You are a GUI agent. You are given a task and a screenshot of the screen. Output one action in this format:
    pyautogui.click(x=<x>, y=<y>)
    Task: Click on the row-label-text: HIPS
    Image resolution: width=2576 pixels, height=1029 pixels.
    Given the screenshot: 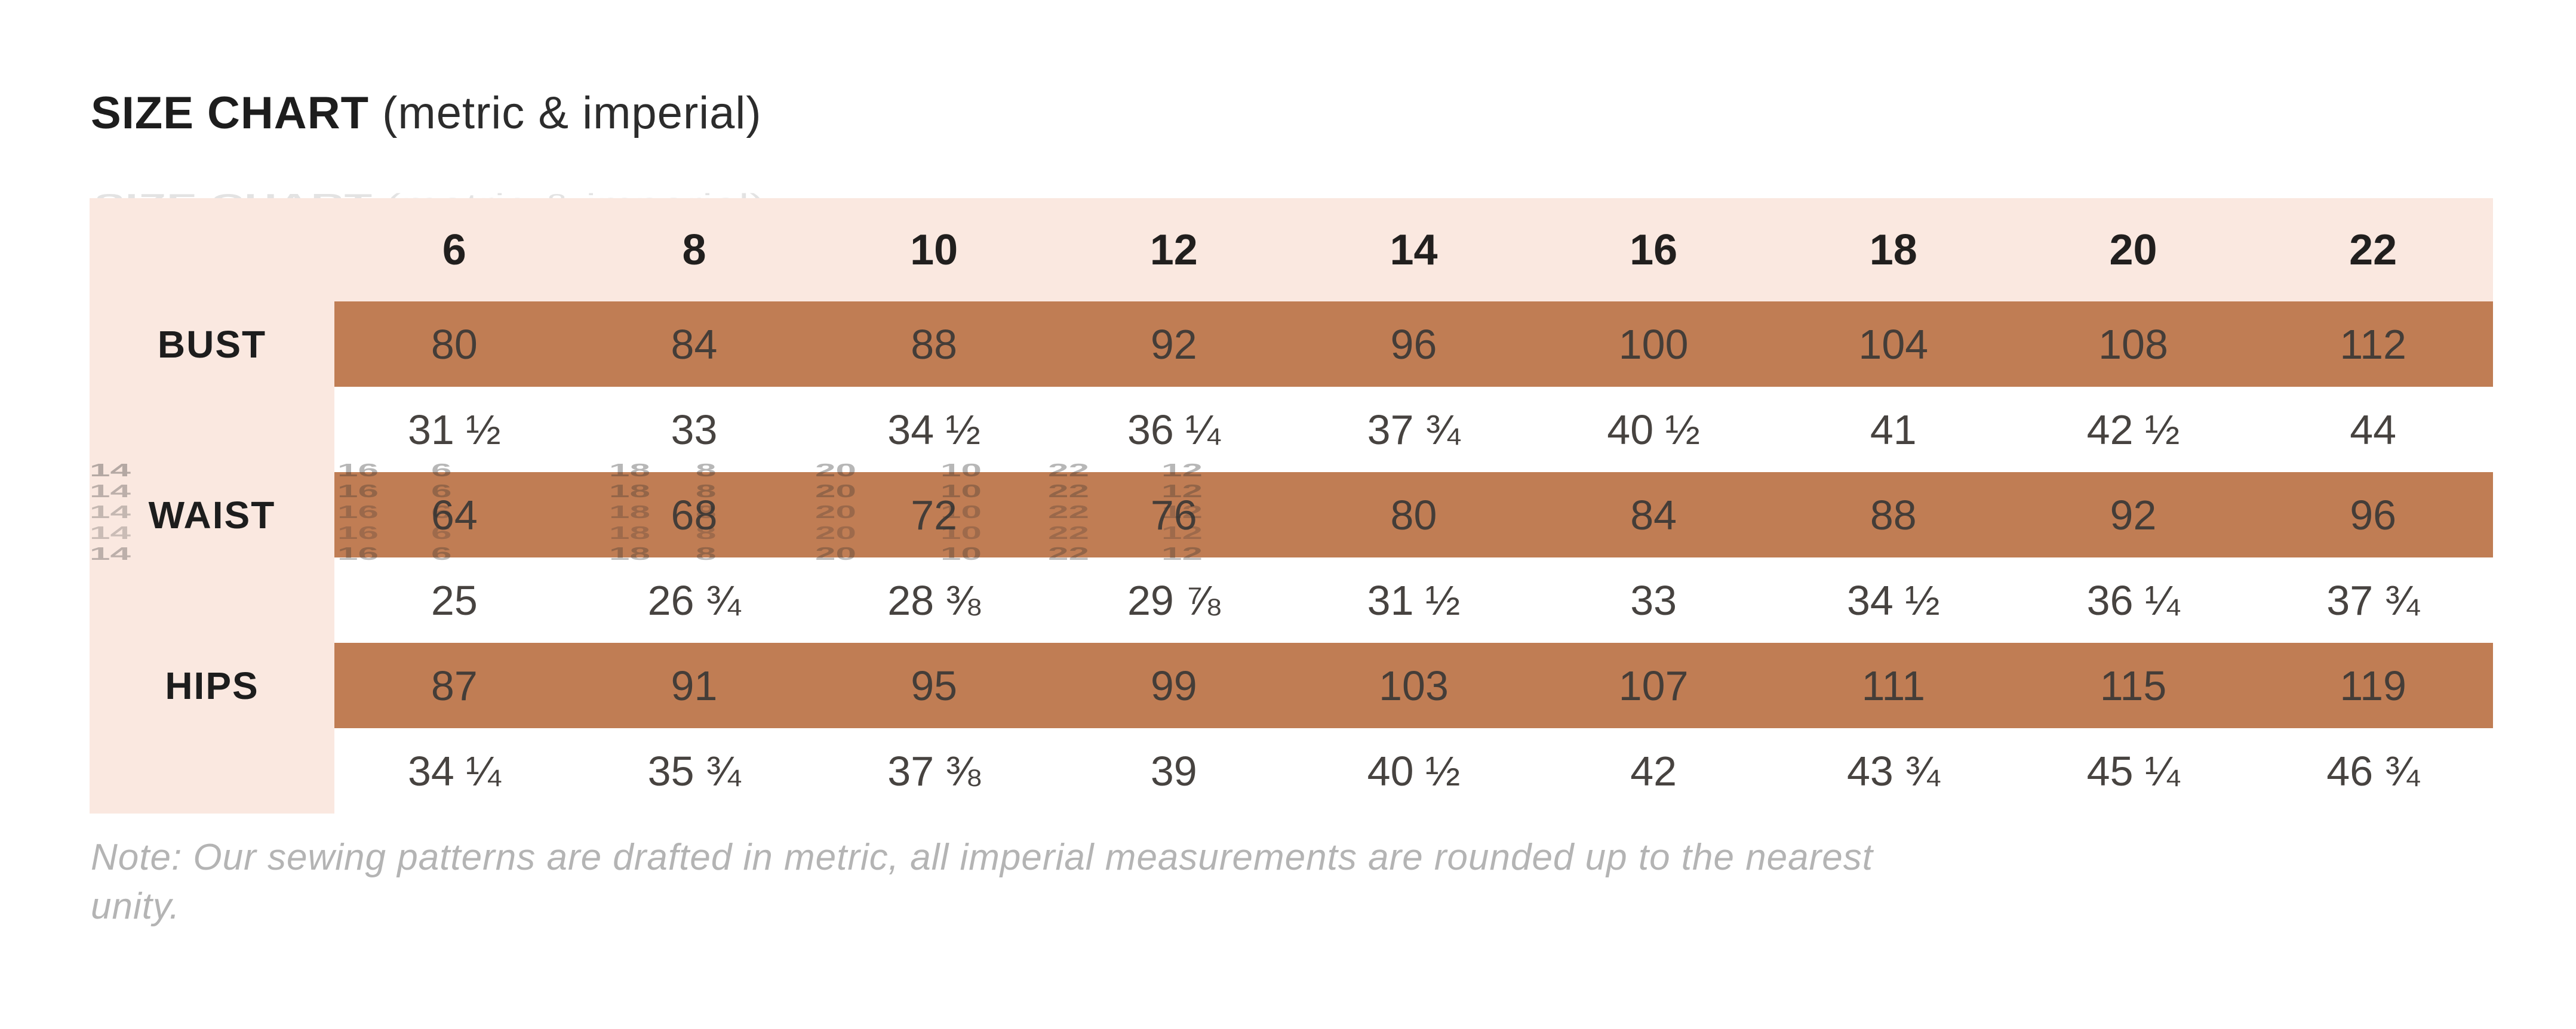 What is the action you would take?
    pyautogui.click(x=212, y=685)
    